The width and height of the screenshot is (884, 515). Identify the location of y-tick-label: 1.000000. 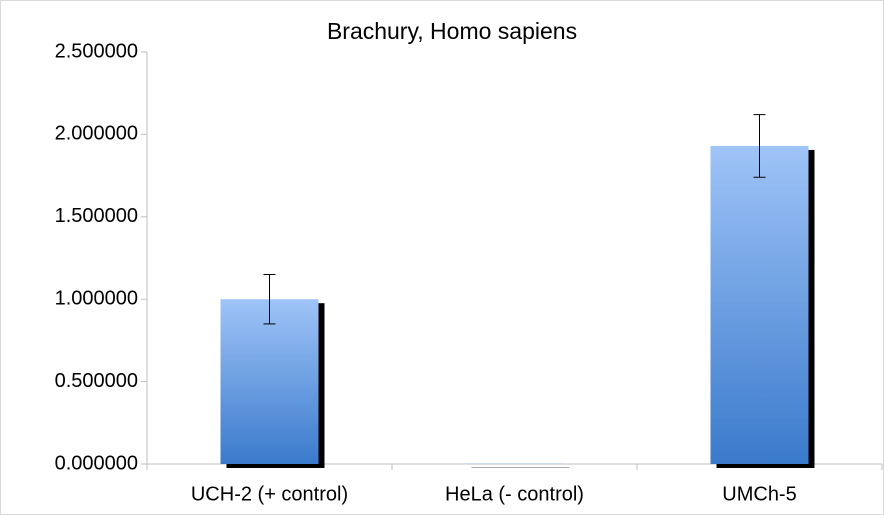
(96, 298).